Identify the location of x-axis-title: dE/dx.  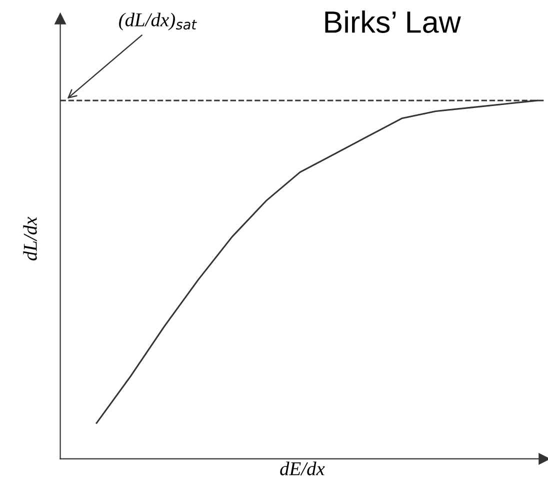
(302, 469).